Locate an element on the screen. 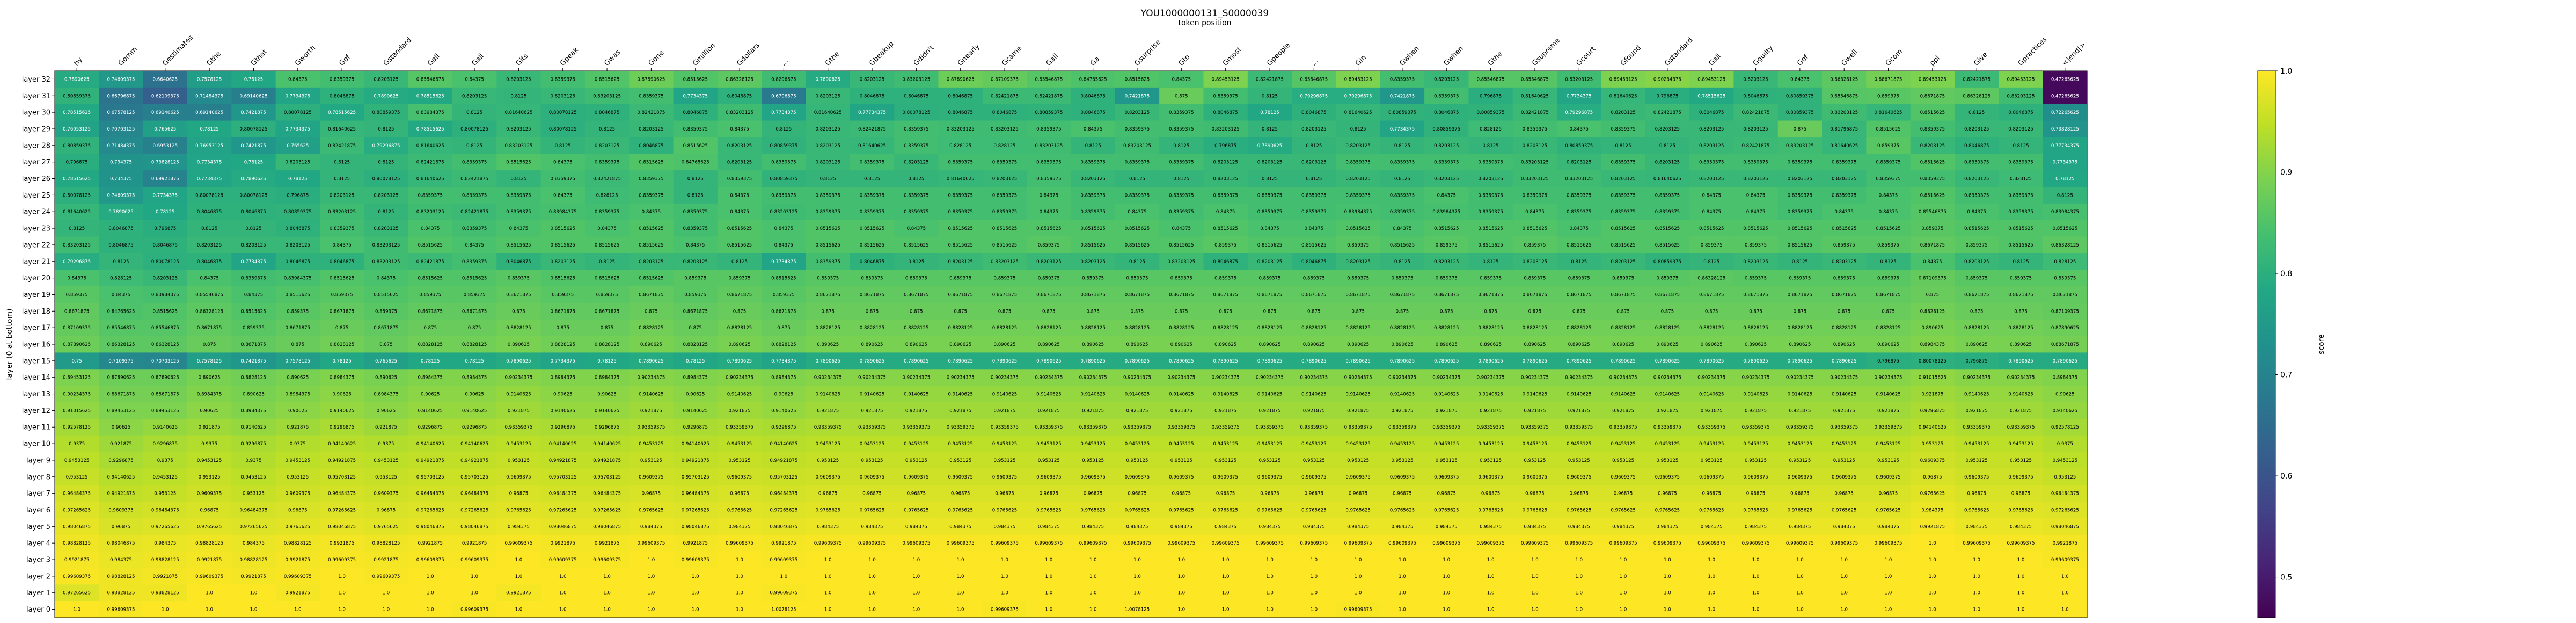  heatmap-cell-label: 0.94140625 is located at coordinates (430, 444).